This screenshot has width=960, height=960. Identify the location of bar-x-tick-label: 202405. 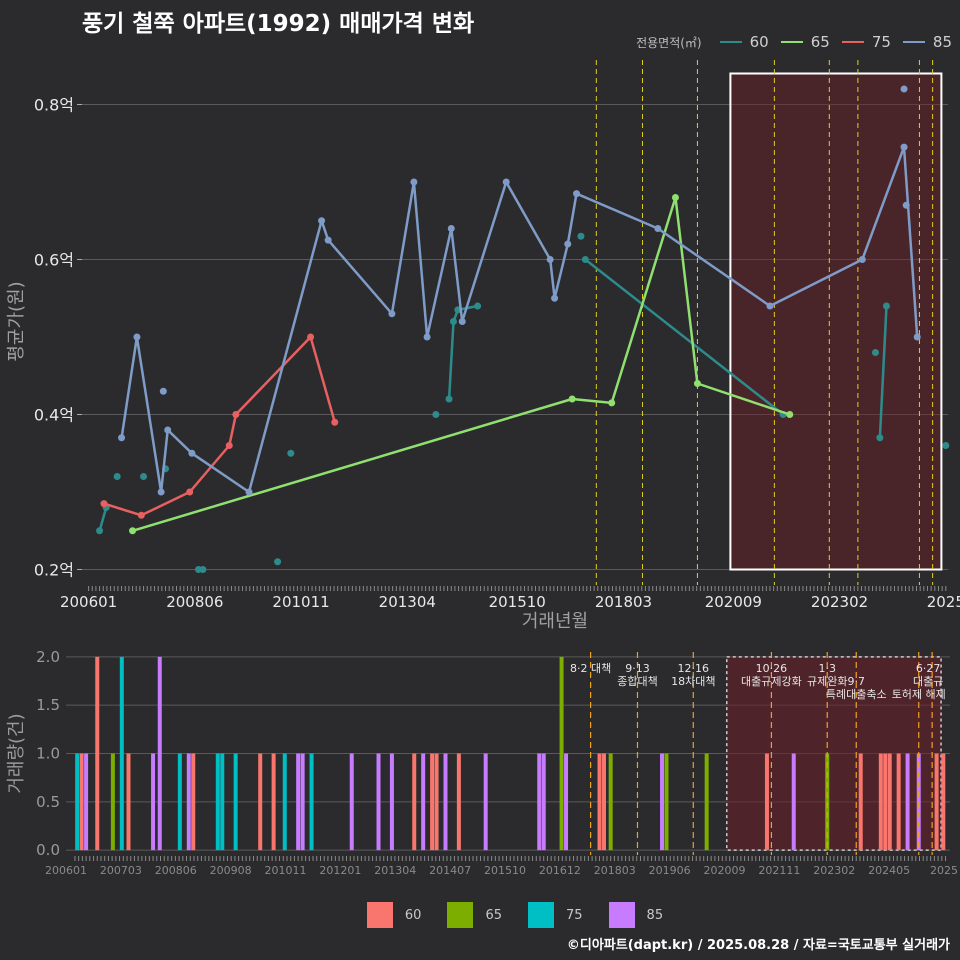
(889, 870).